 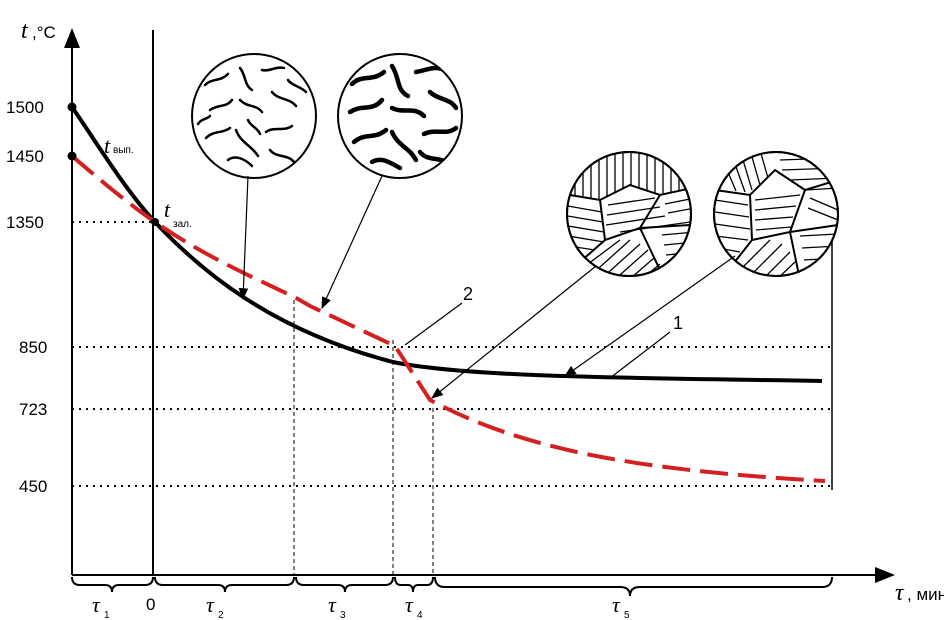 What do you see at coordinates (400, 116) in the screenshot?
I see `microstructure-coarse-flakes` at bounding box center [400, 116].